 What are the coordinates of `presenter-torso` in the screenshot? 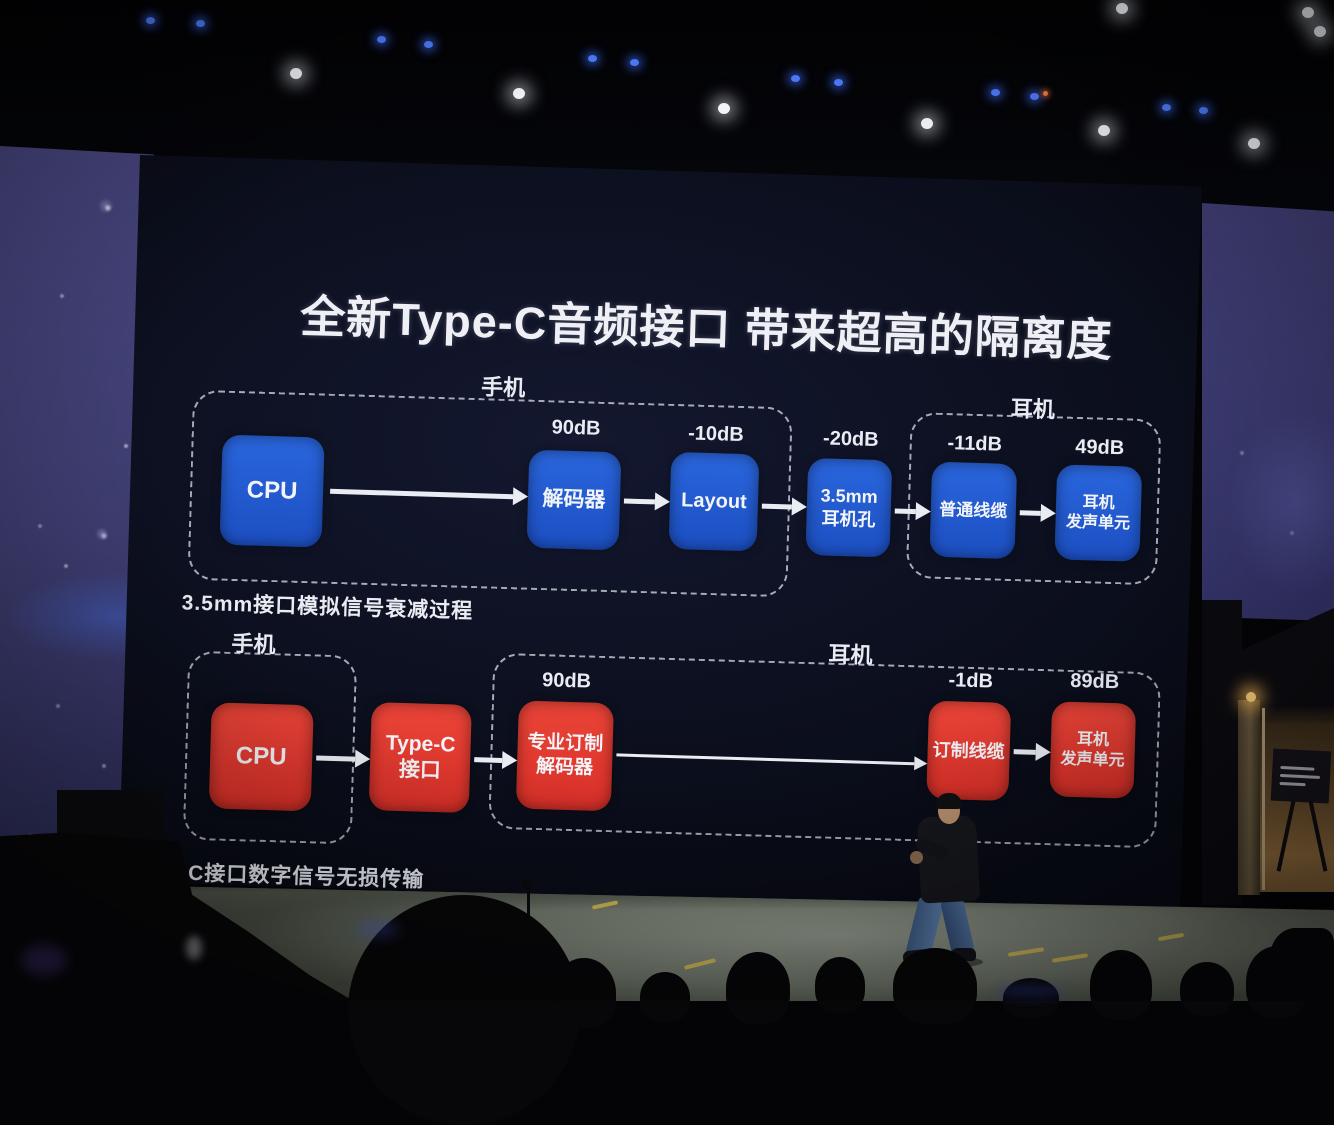 It's located at (948, 859).